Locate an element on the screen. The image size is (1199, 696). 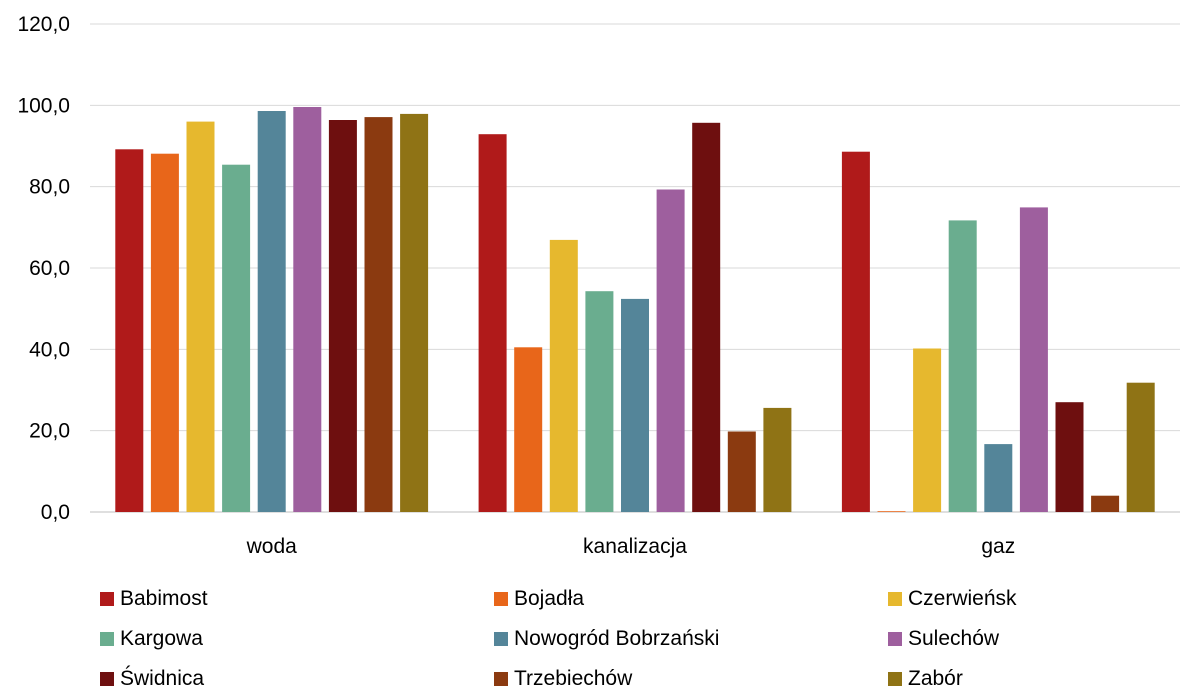
legend-item: Sulechów is located at coordinates (943, 639).